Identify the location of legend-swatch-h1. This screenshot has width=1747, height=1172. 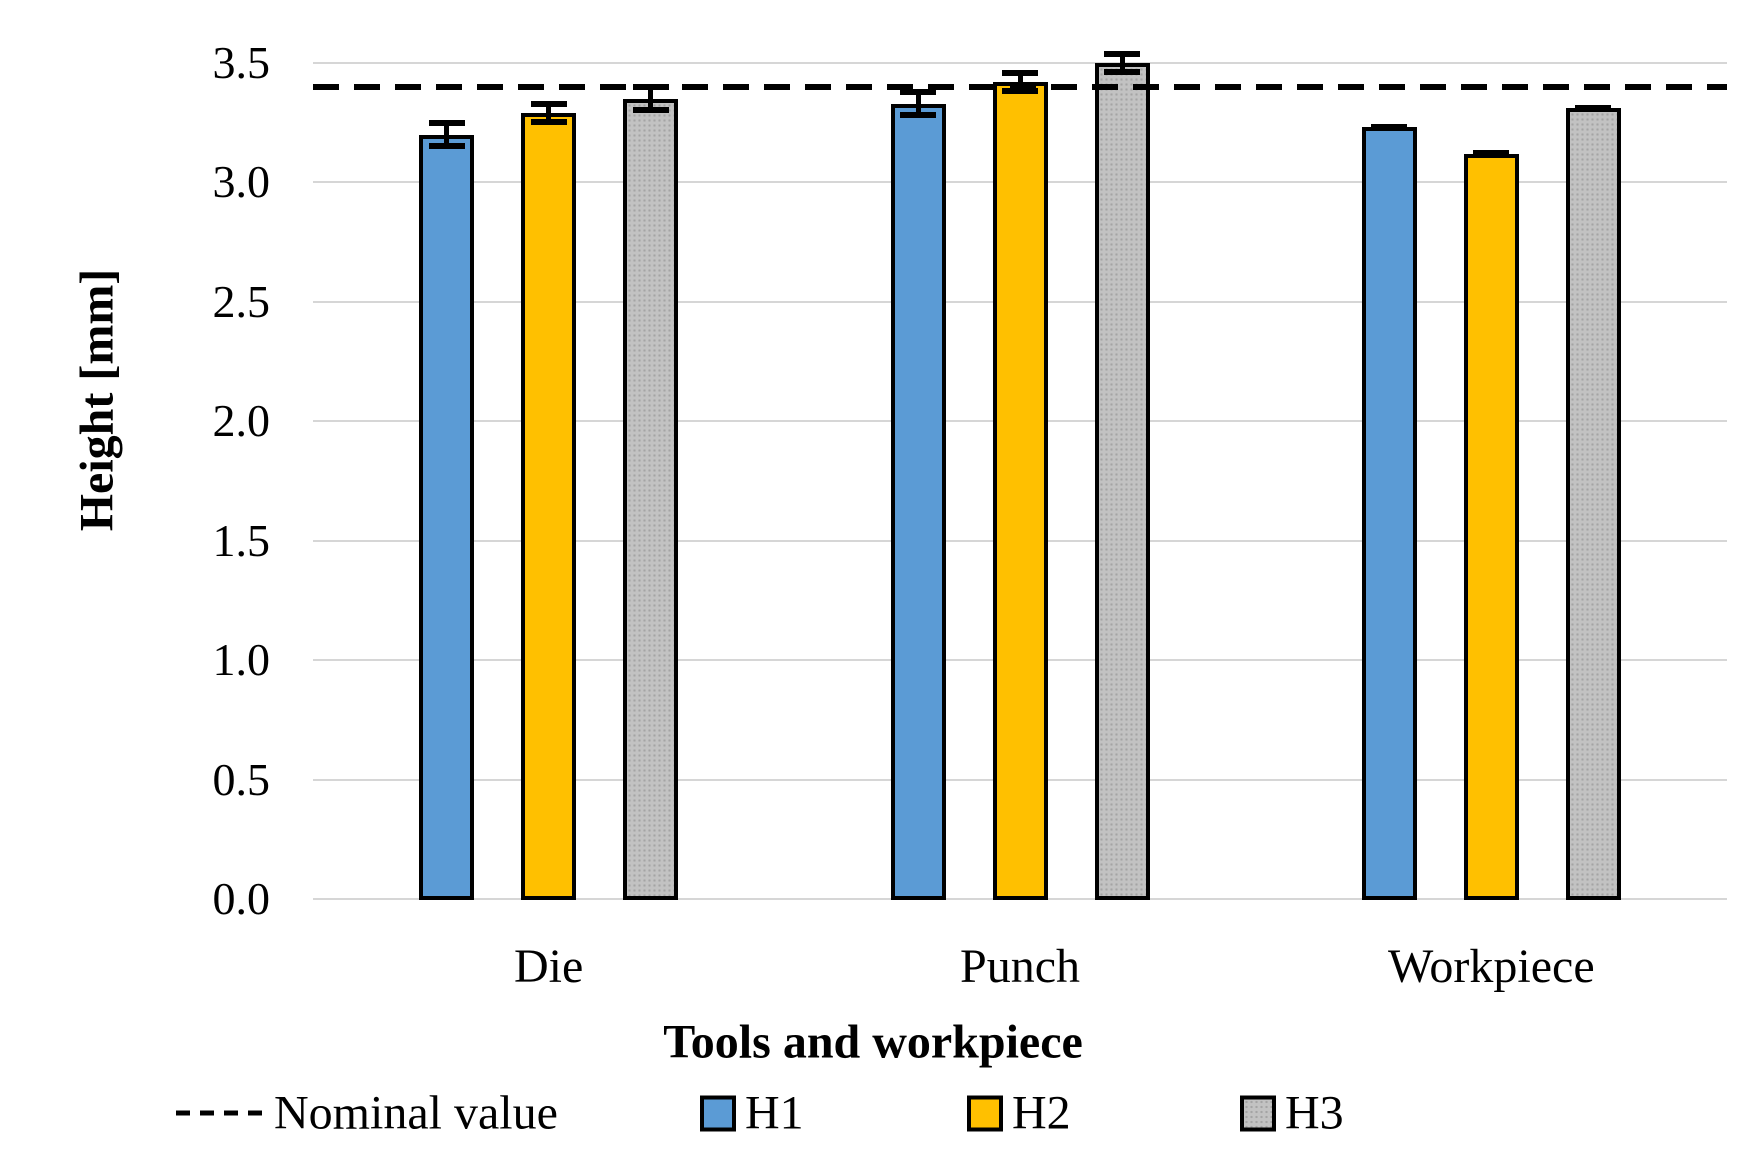
(718, 1113).